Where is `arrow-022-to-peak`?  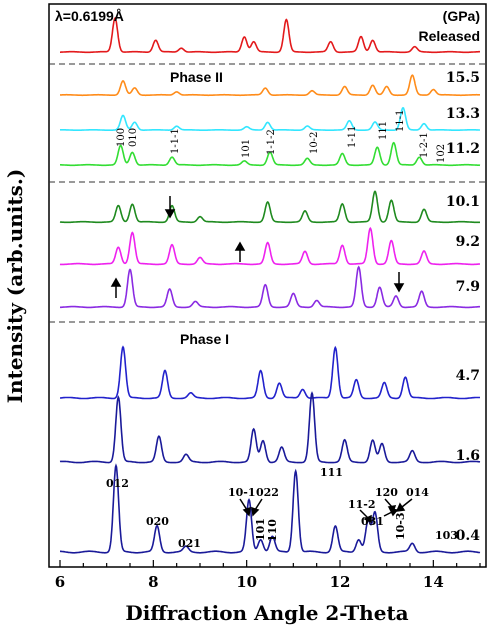
arrow-022-to-peak is located at coordinates (257, 507).